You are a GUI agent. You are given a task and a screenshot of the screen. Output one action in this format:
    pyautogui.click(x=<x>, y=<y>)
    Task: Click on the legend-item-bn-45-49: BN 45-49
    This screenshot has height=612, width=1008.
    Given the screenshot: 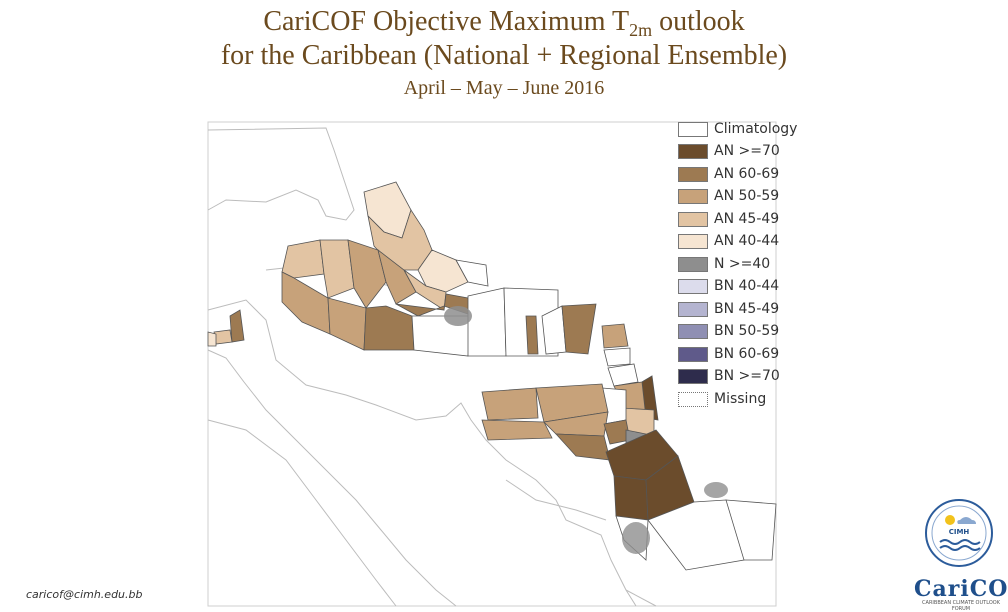 What is the action you would take?
    pyautogui.click(x=728, y=309)
    